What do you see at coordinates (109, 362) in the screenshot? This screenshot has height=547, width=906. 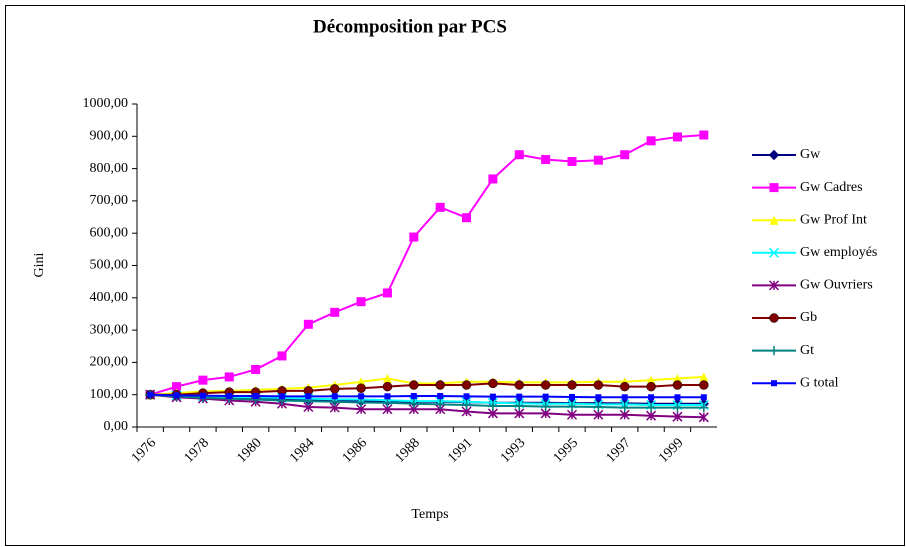 I see `y-tick-label: 200,00` at bounding box center [109, 362].